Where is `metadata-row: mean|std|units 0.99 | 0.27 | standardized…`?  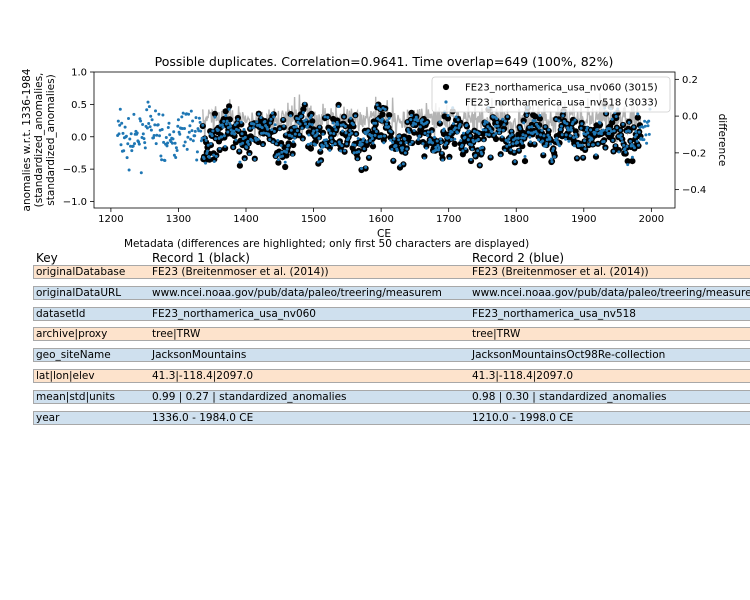 metadata-row: mean|std|units 0.99 | 0.27 | standardized… is located at coordinates (391, 396).